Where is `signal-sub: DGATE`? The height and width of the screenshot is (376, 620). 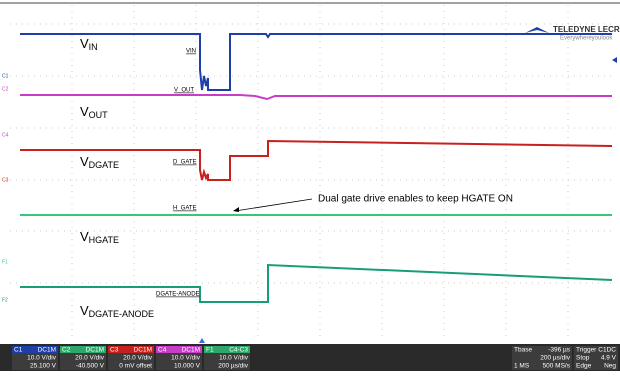 signal-sub: DGATE is located at coordinates (104, 165).